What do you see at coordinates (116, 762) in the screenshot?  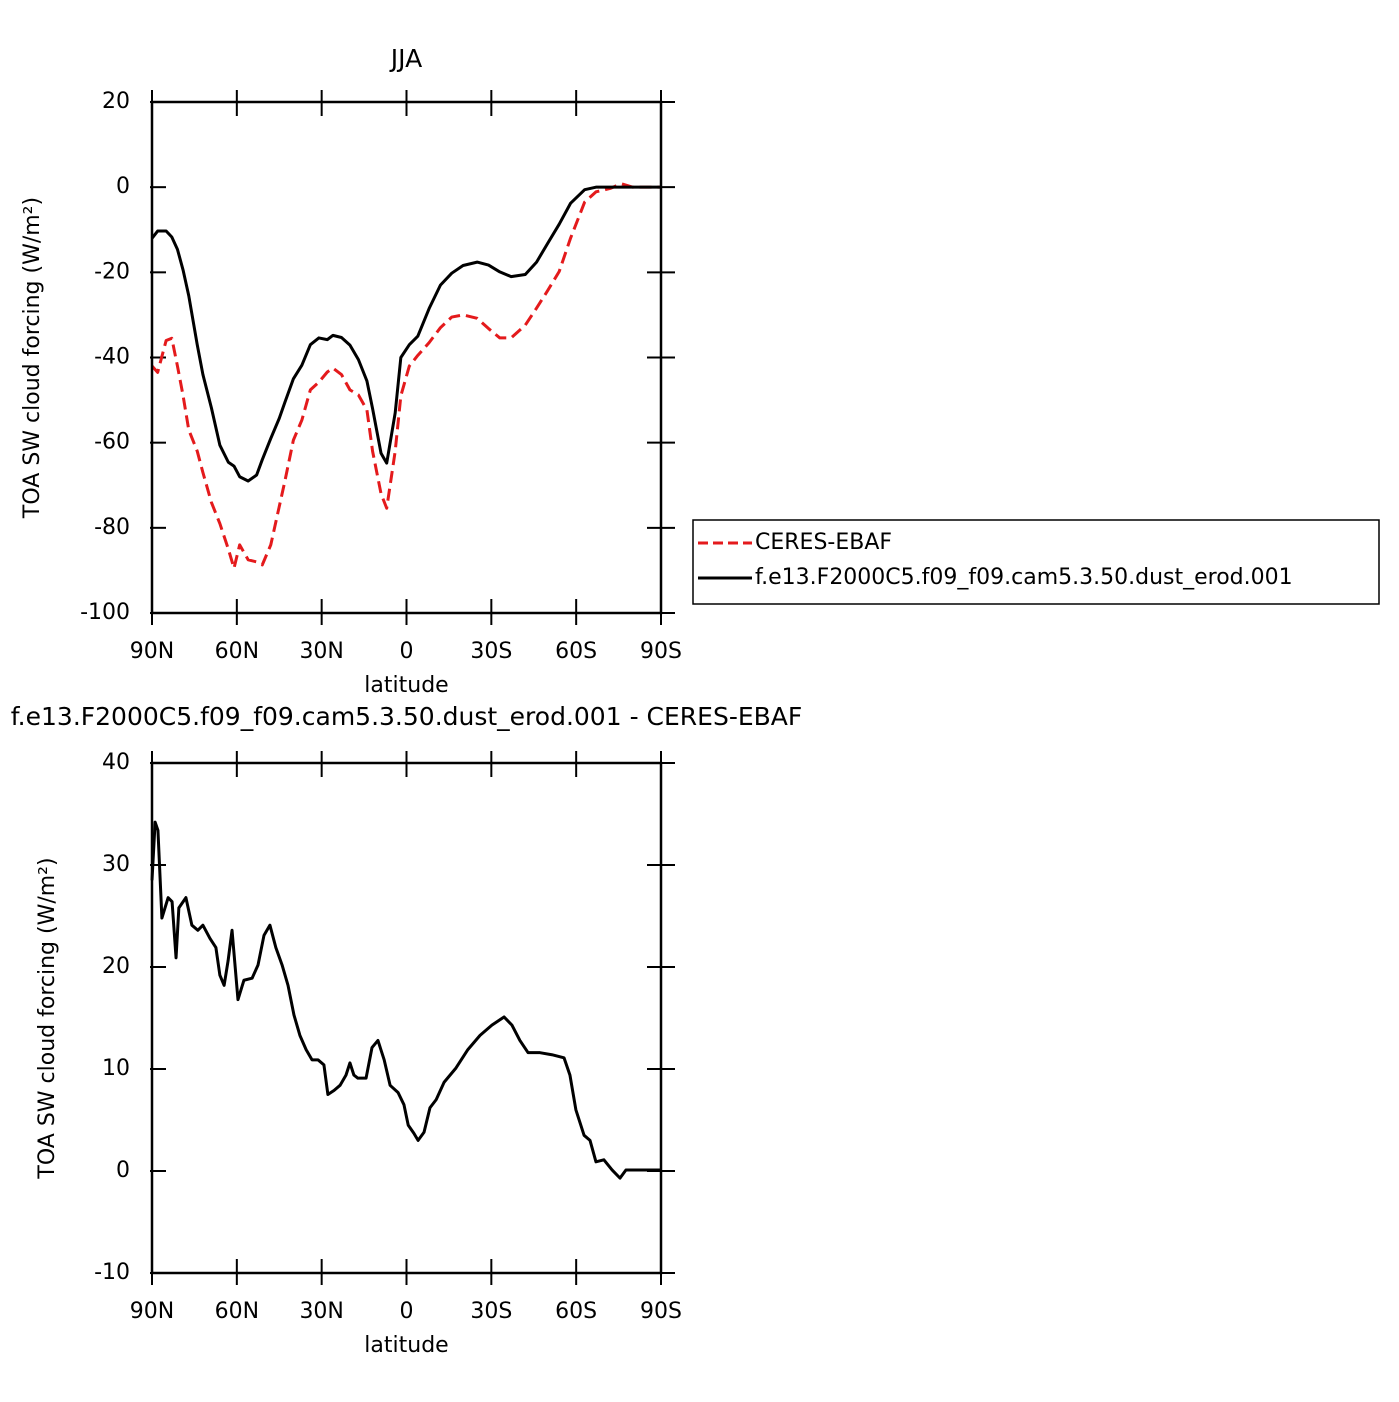 I see `y-tick-label: 40` at bounding box center [116, 762].